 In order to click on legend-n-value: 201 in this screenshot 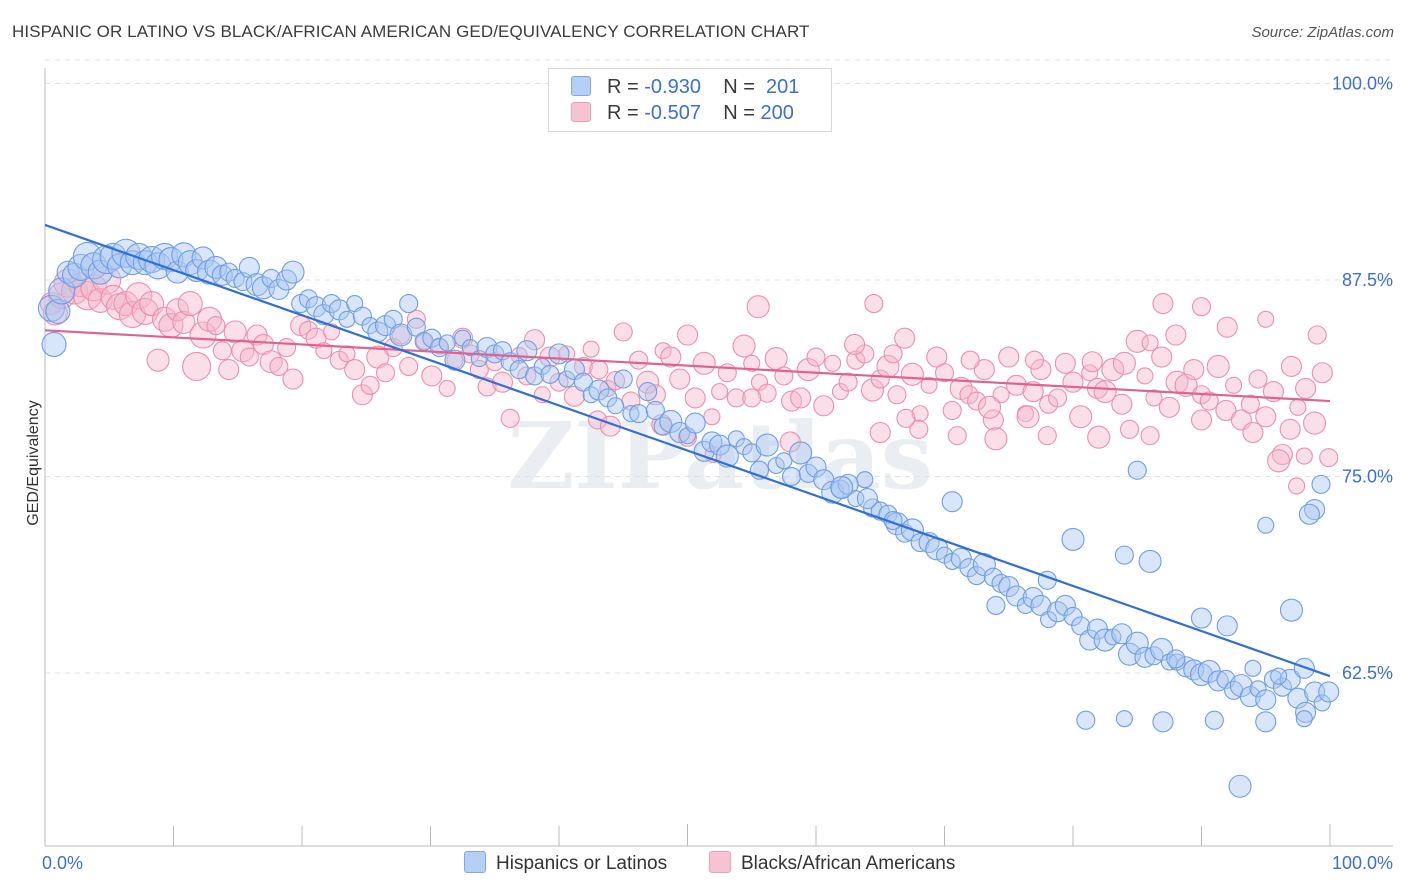, I will do `click(783, 87)`.